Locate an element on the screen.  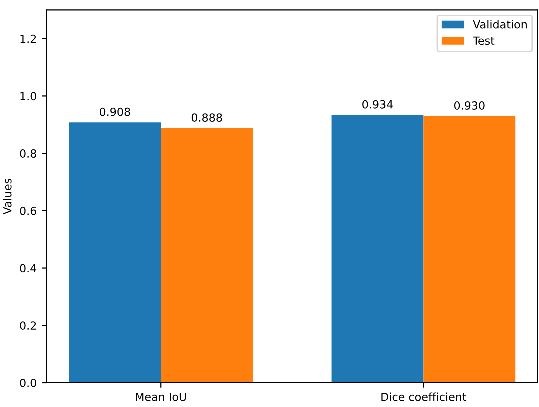
y-tick-label: 0.2 is located at coordinates (28, 326).